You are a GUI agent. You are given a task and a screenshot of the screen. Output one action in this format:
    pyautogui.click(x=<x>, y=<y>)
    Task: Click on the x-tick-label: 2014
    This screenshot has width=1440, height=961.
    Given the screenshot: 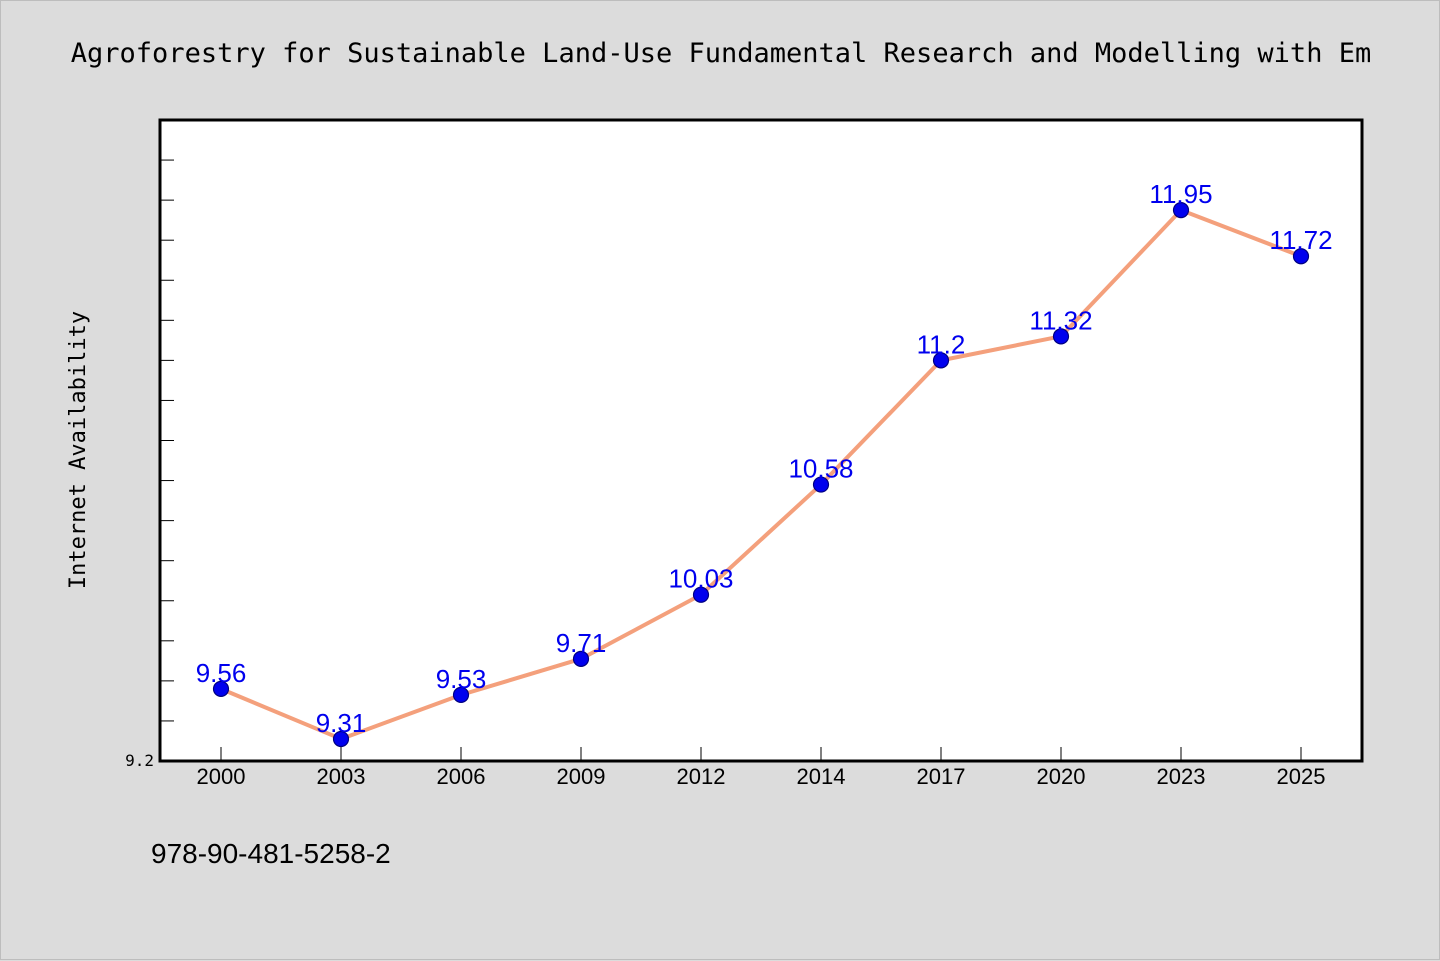 What is the action you would take?
    pyautogui.click(x=821, y=776)
    